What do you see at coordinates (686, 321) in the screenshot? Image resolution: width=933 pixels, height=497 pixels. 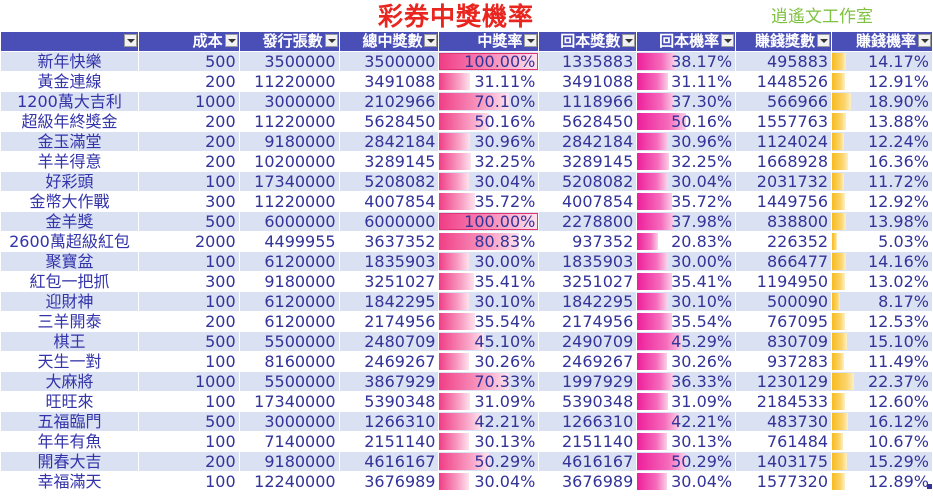 I see `return-rate-cell: 35.54%` at bounding box center [686, 321].